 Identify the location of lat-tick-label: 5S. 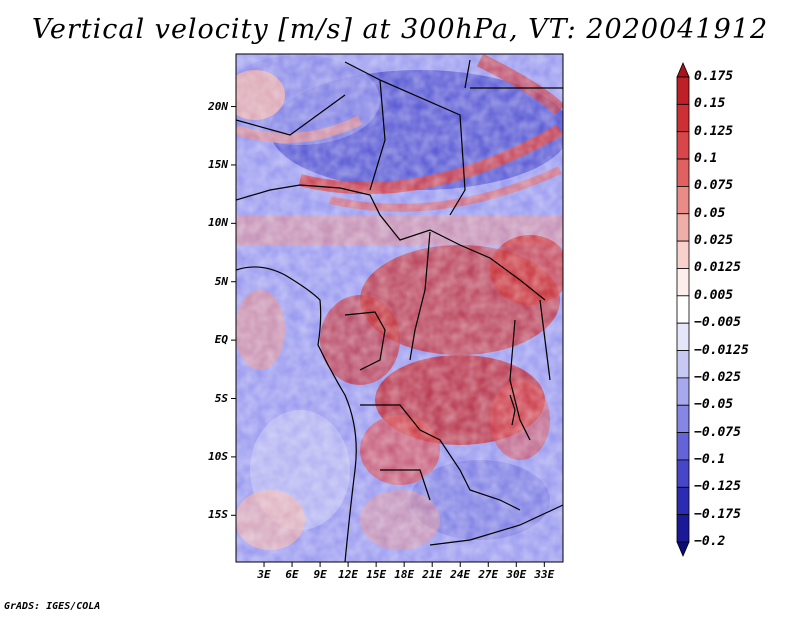
(221, 398).